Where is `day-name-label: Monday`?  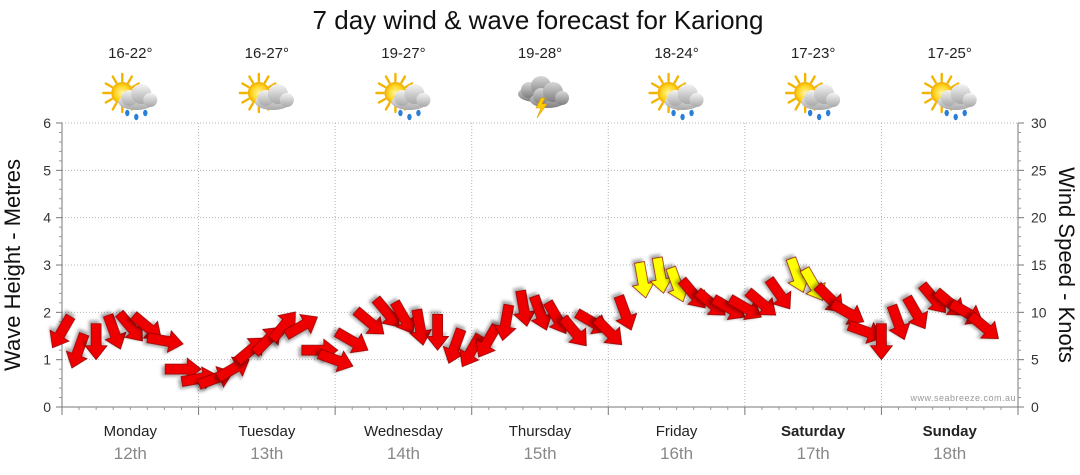
day-name-label: Monday is located at coordinates (131, 431).